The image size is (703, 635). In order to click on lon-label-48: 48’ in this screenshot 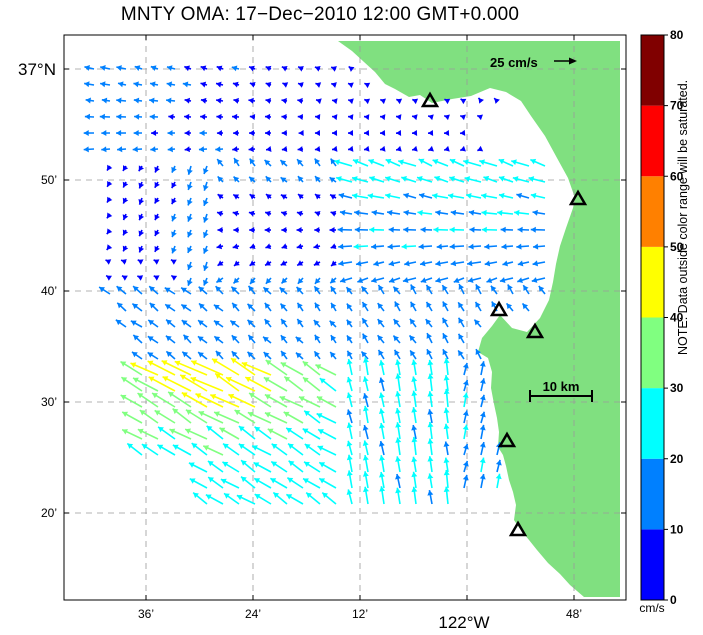, I will do `click(574, 614)`.